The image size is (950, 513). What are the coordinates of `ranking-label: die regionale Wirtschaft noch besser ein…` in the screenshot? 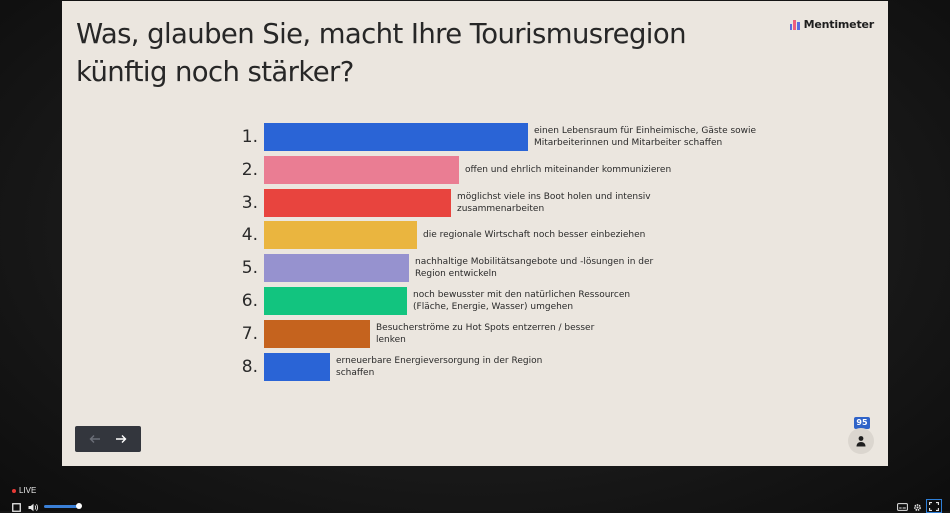 It's located at (534, 235).